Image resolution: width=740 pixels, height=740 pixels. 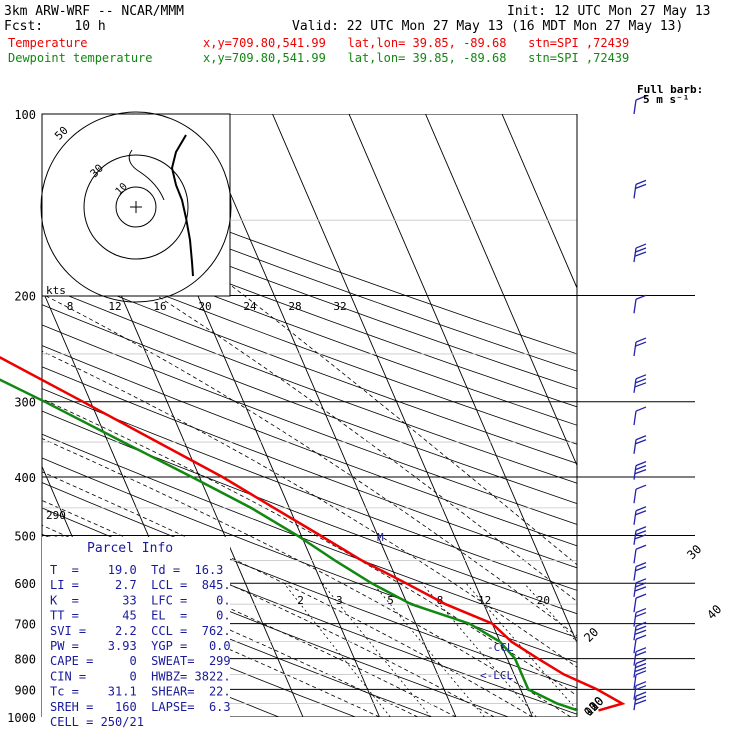 I want to click on parcel-info-row: PW = 3.93 YGP = 0.0, so click(x=140, y=646).